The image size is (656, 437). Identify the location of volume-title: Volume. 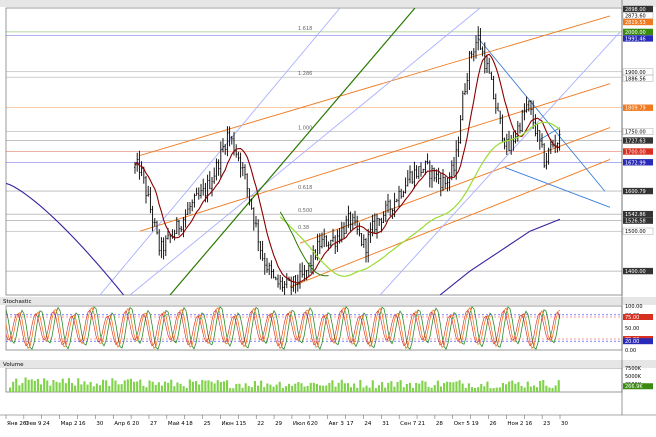
(13, 365).